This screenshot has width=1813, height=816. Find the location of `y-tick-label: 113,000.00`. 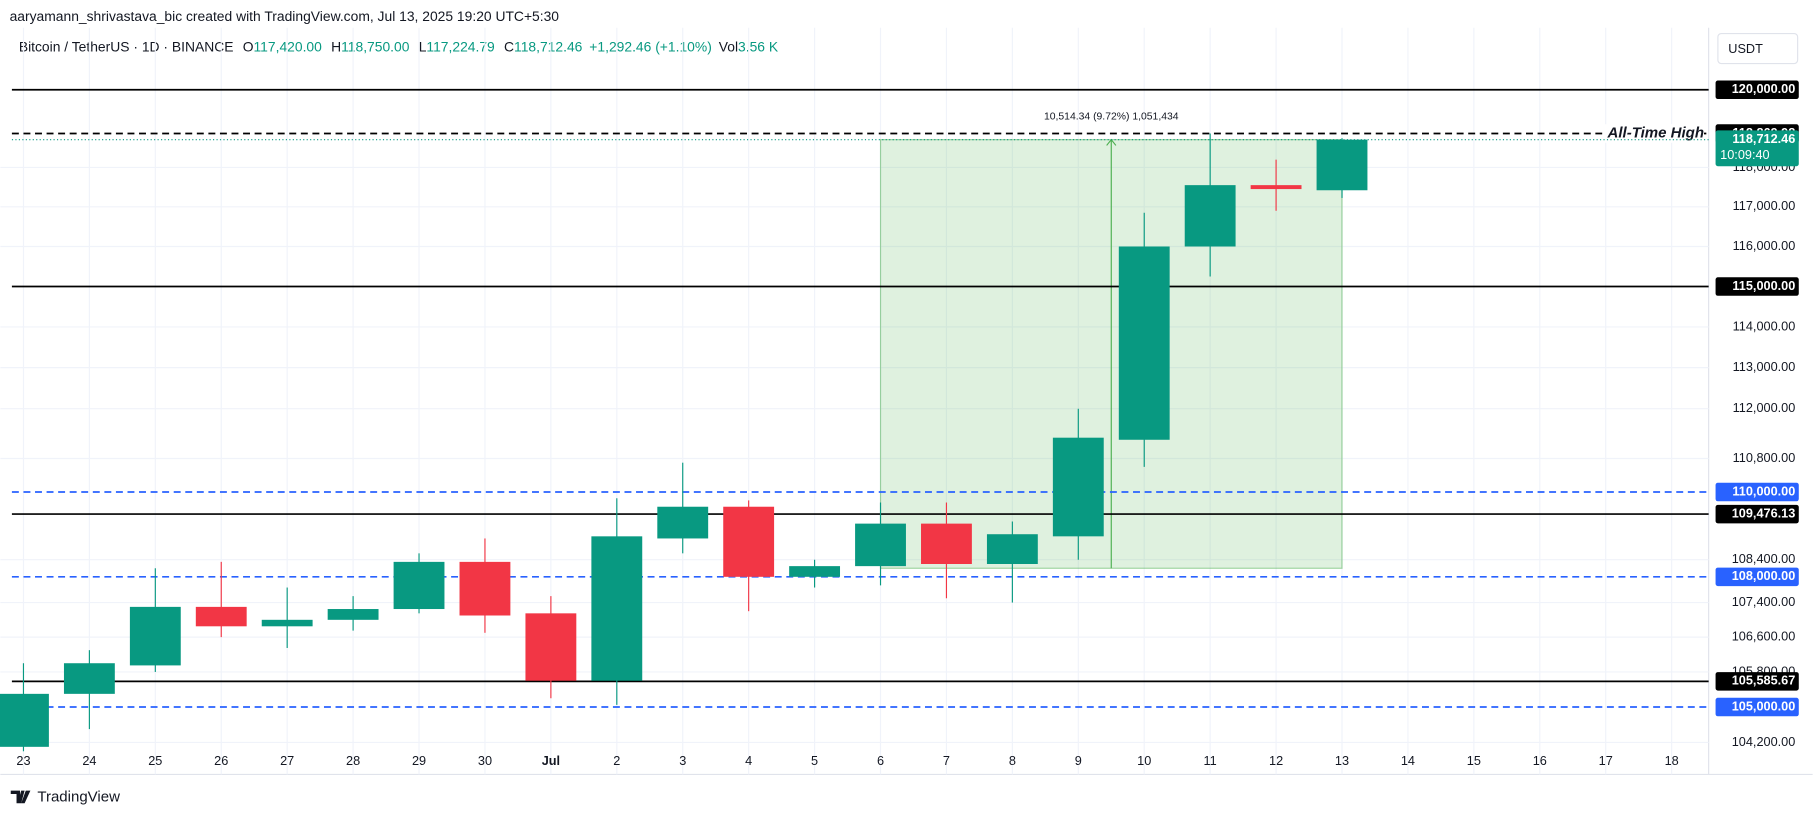

y-tick-label: 113,000.00 is located at coordinates (1764, 366).